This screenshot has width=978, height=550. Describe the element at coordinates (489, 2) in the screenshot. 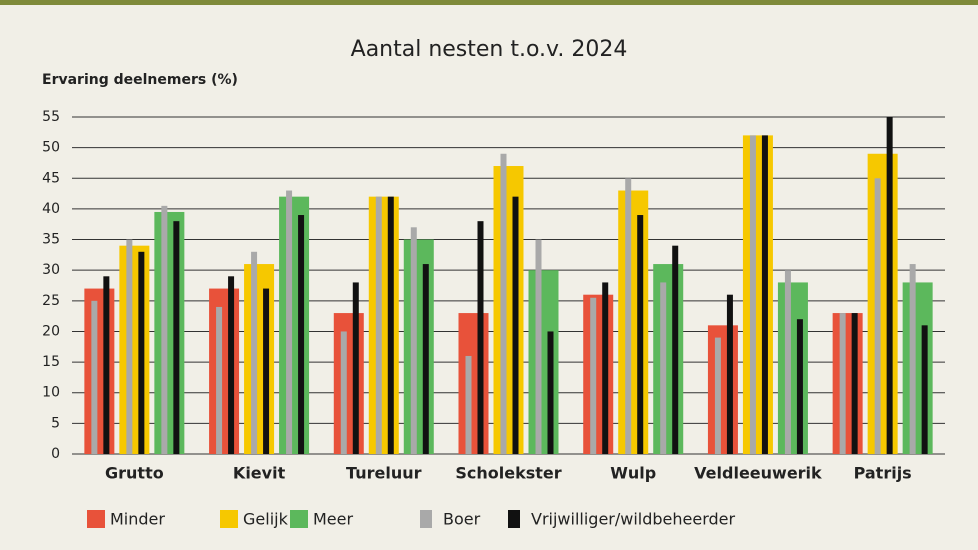

I see `top-stripe` at that location.